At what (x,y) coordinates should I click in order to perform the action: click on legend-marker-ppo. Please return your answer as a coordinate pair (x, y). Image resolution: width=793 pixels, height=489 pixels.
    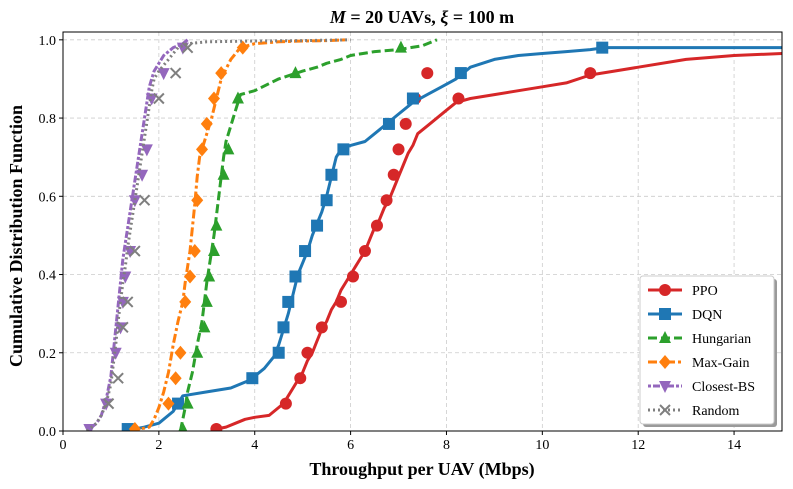
    Looking at the image, I should click on (665, 290).